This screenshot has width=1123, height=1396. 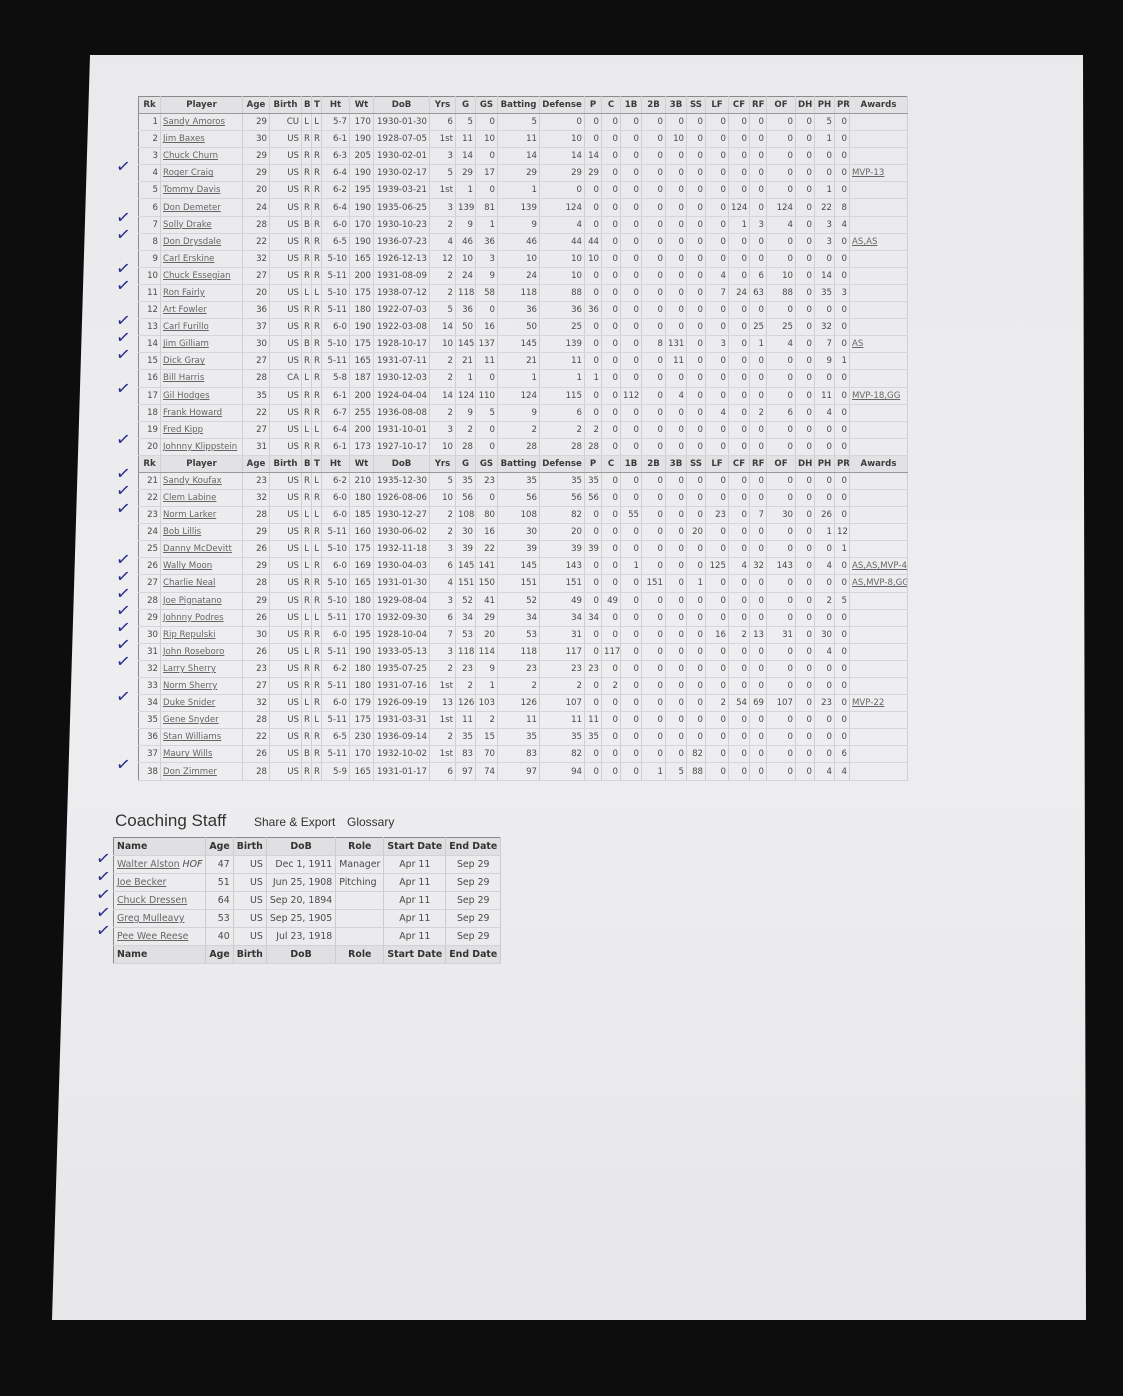 What do you see at coordinates (186, 344) in the screenshot?
I see `player-link: Jim Gilliam` at bounding box center [186, 344].